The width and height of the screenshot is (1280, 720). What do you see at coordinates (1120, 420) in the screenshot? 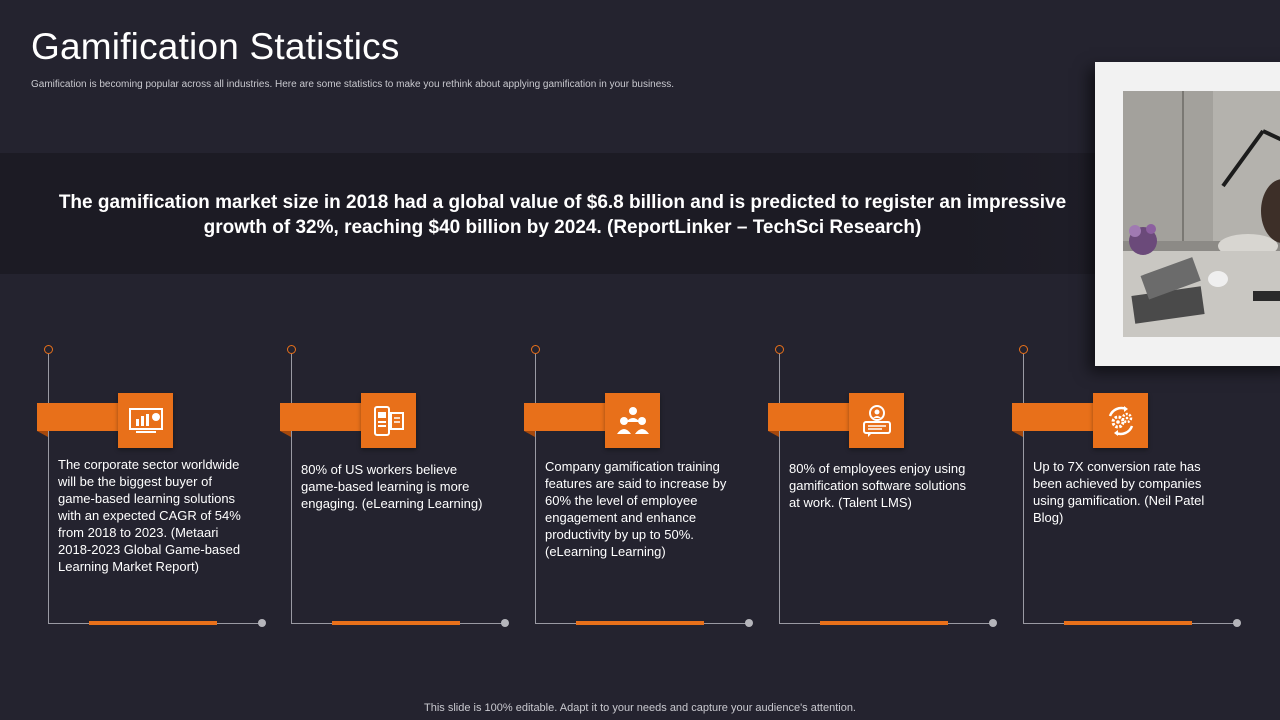
I see `gears-cycle-icon` at bounding box center [1120, 420].